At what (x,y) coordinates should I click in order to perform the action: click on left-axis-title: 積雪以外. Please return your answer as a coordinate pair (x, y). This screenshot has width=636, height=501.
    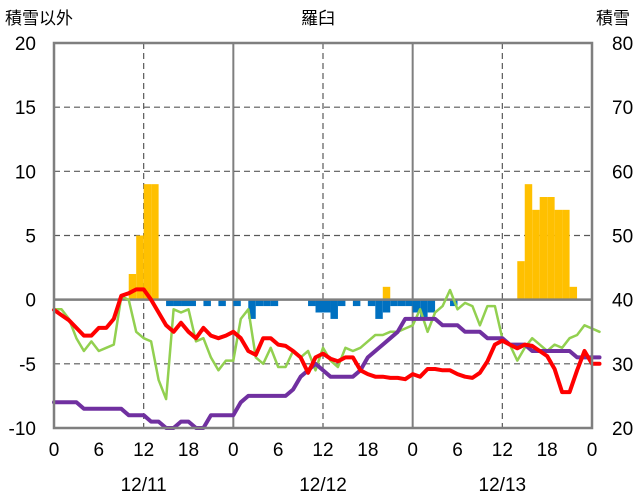
    Looking at the image, I should click on (39, 19).